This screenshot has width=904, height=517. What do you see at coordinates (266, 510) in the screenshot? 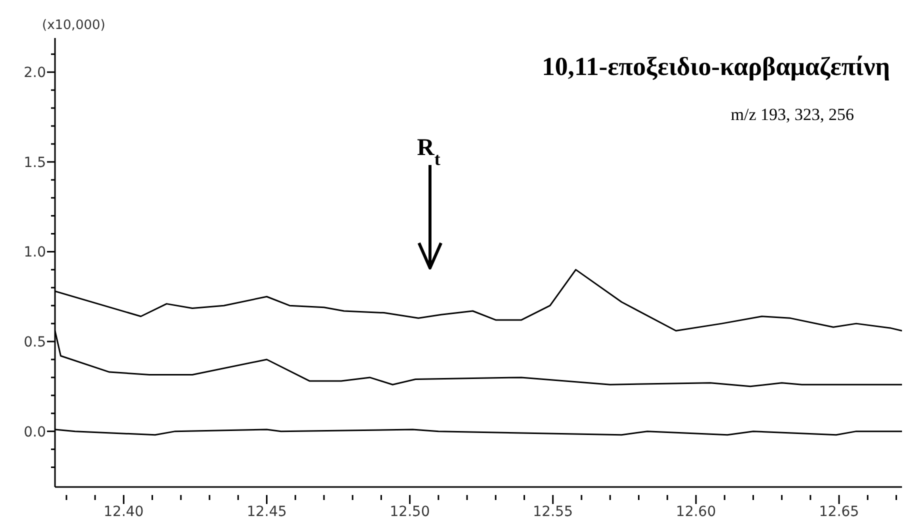
I see `x-tick-label: 12.45` at bounding box center [266, 510].